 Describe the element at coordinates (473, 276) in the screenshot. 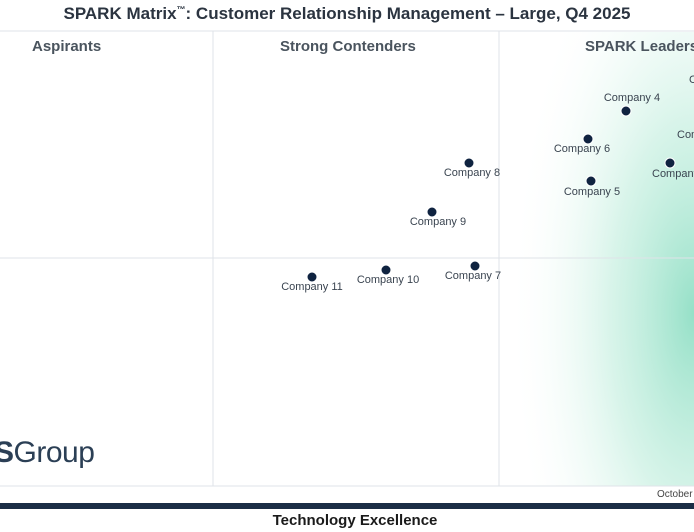

I see `data-point-label: Company 7` at that location.